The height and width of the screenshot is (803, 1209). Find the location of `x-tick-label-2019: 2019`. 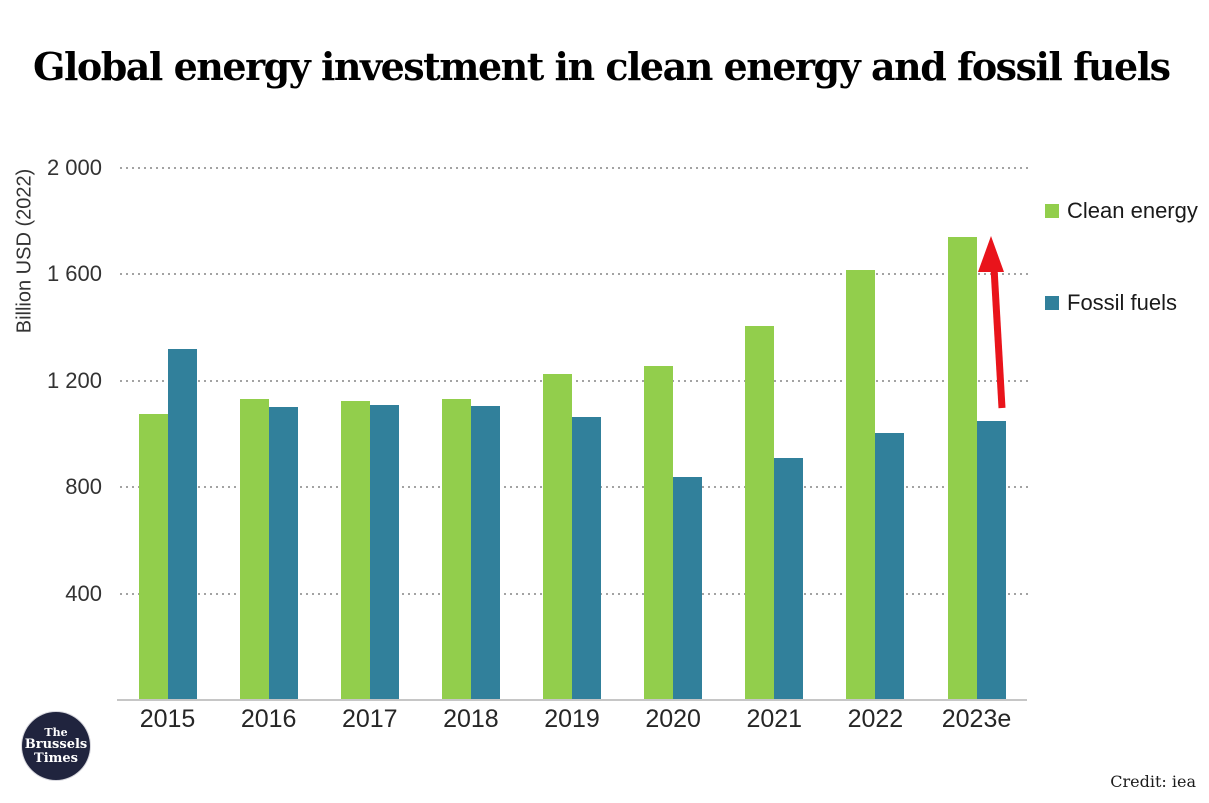

x-tick-label-2019: 2019 is located at coordinates (572, 719).